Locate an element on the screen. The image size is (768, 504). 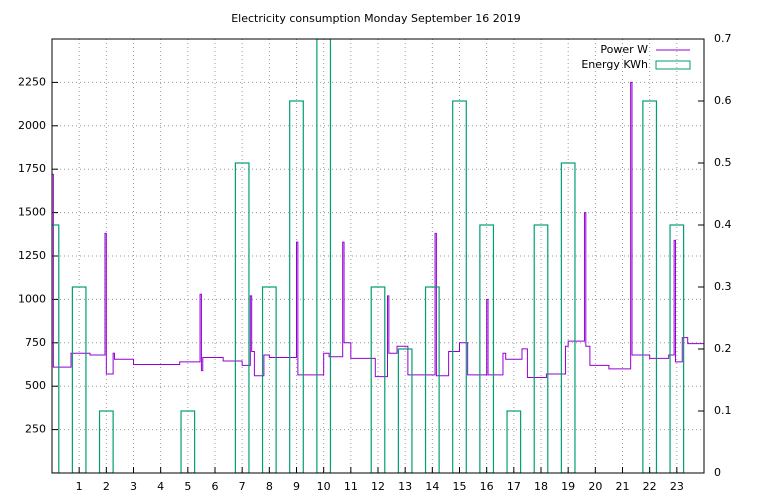
y-tick-label: 750 is located at coordinates (35, 342).